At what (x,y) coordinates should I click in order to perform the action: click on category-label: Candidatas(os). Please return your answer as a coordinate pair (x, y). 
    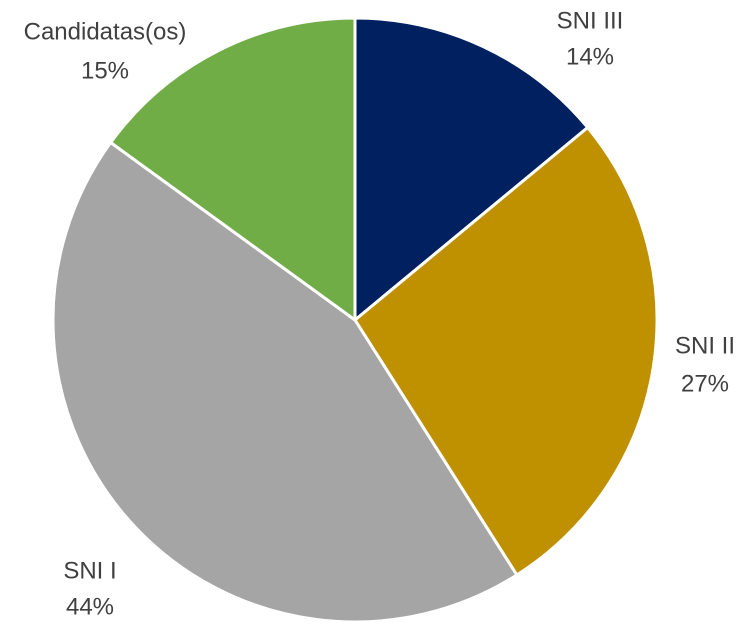
    Looking at the image, I should click on (105, 31).